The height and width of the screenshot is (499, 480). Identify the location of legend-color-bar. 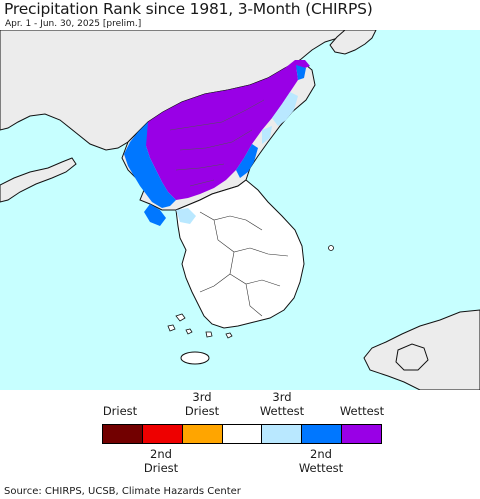
(242, 434).